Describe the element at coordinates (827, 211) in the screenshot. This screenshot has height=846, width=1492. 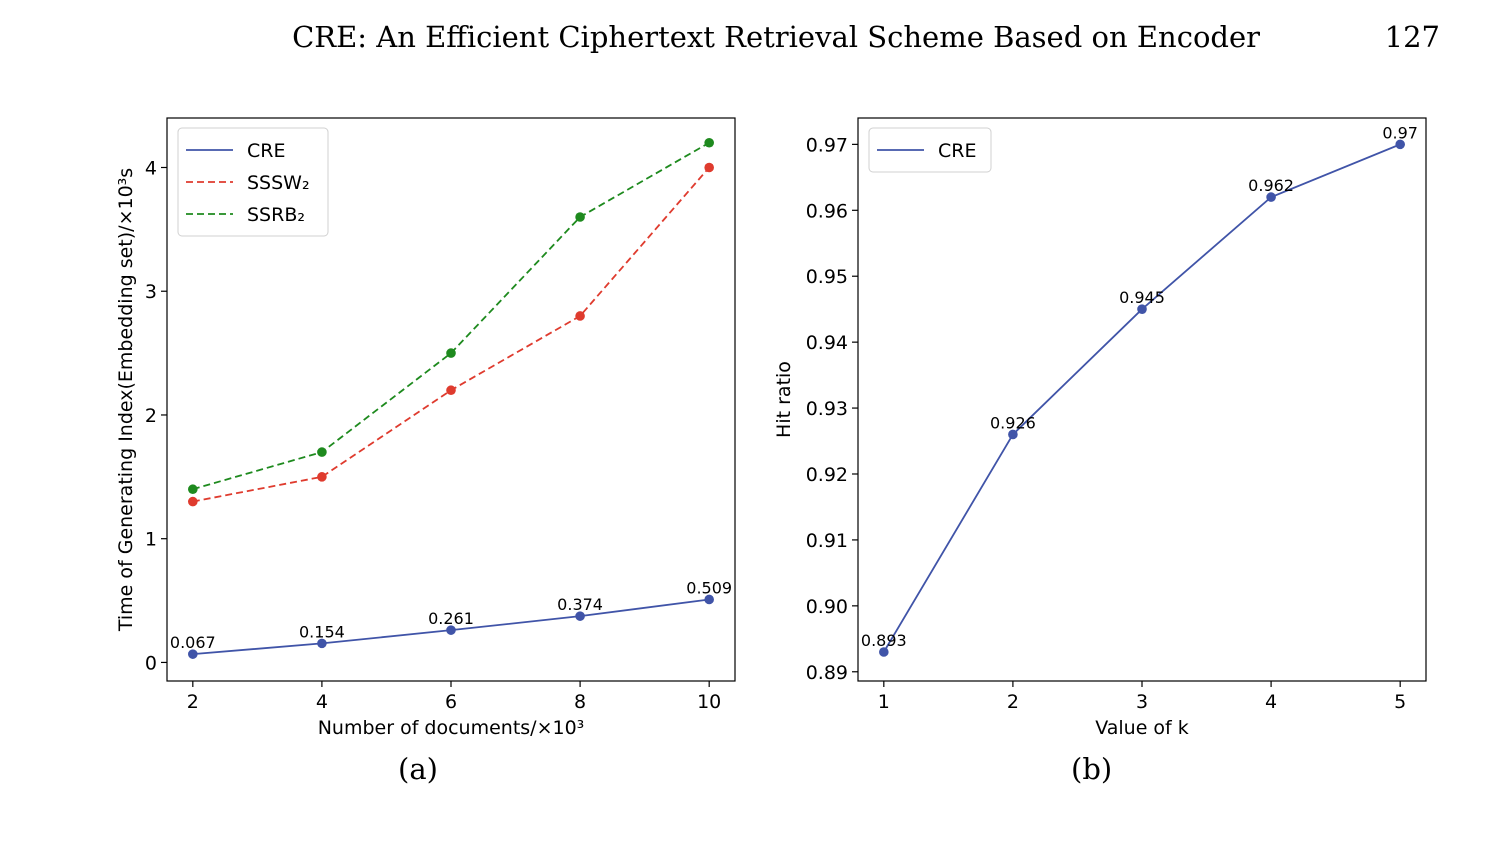
I see `y-tick-label: 0.96` at that location.